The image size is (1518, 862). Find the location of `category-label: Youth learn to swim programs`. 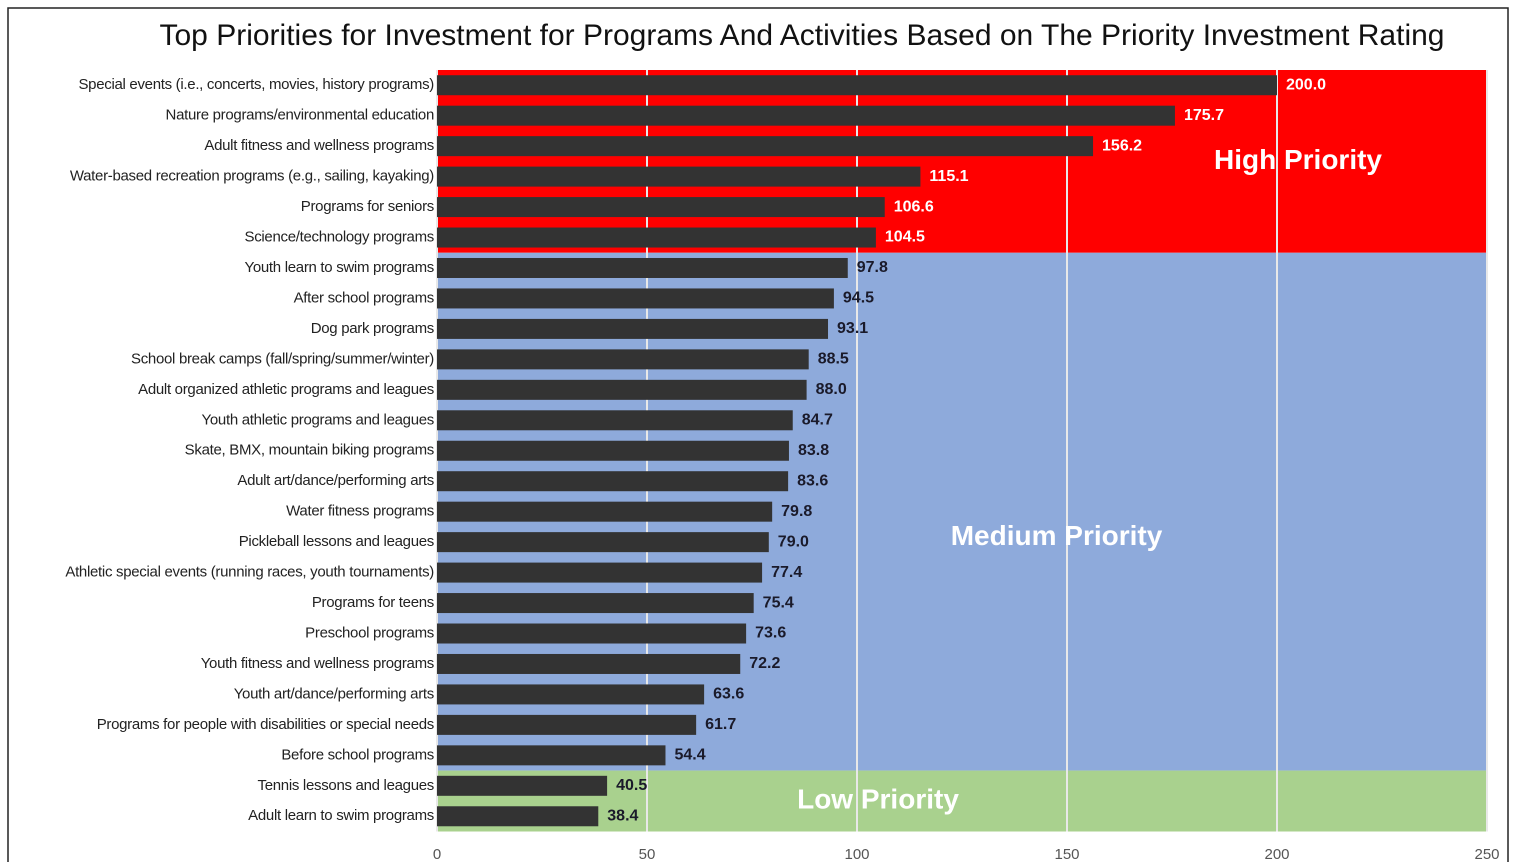

category-label: Youth learn to swim programs is located at coordinates (339, 267).